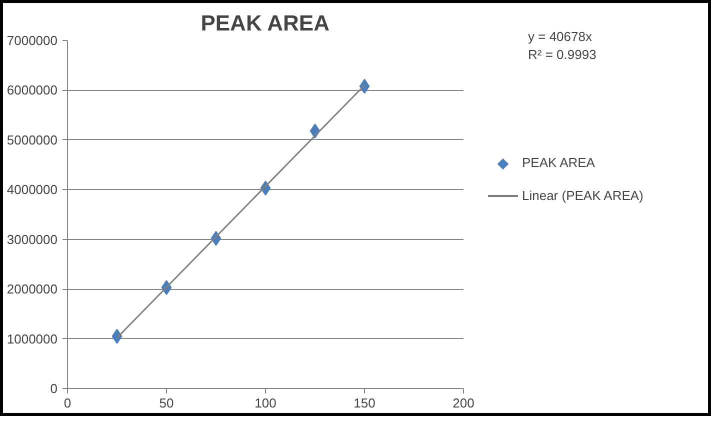 This screenshot has height=430, width=721. Describe the element at coordinates (68, 403) in the screenshot. I see `x-tick-label: 0` at that location.